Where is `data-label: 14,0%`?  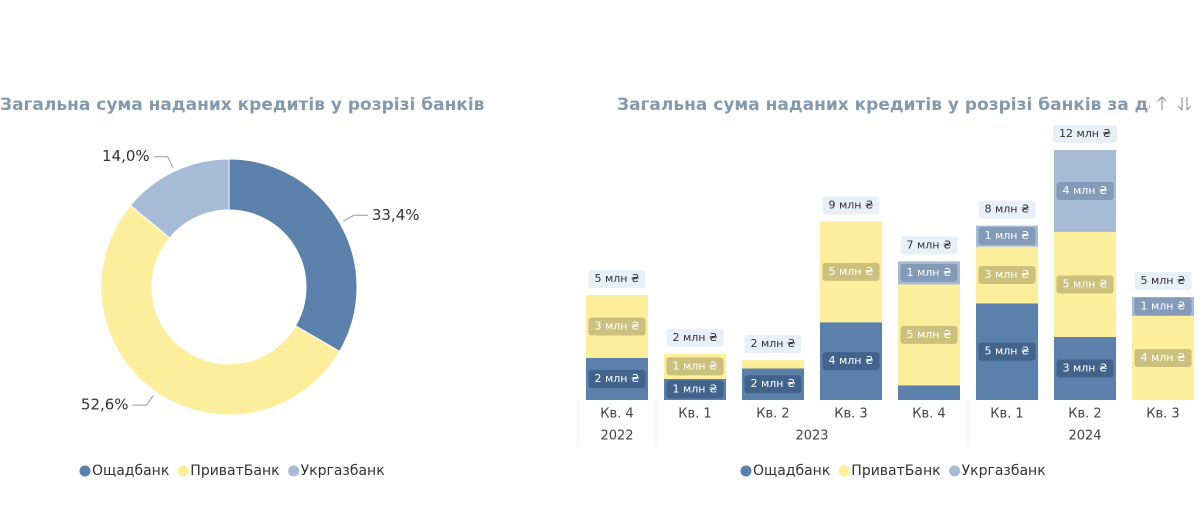 data-label: 14,0% is located at coordinates (126, 156).